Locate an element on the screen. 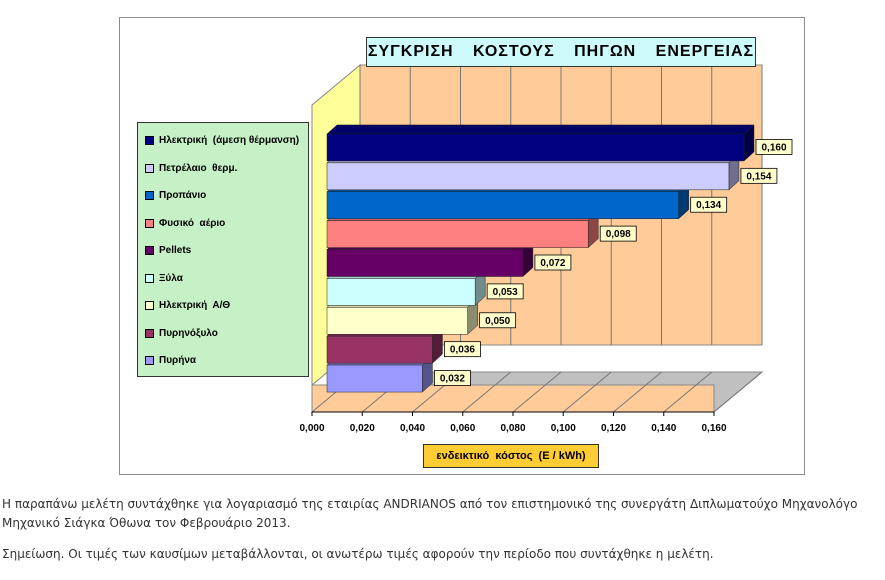  x-tick-label: 0,000 is located at coordinates (311, 428).